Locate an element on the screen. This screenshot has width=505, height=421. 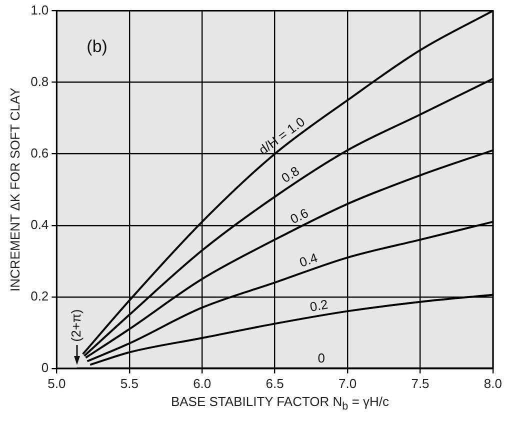
x-tick-label: 8.0 is located at coordinates (493, 383).